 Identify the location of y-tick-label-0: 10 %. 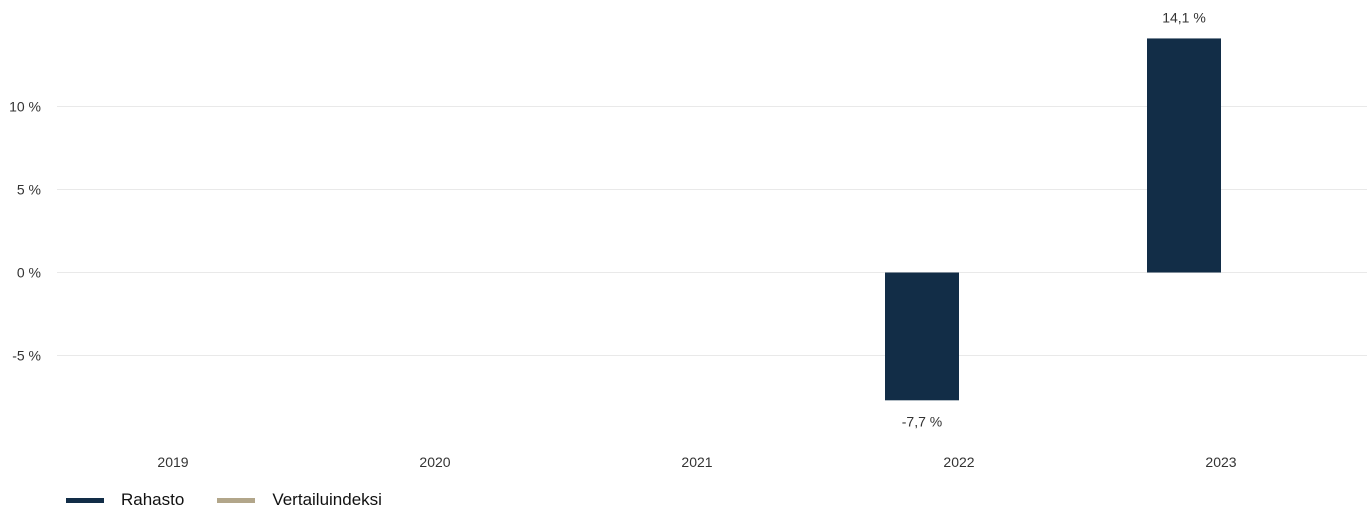
(25, 107).